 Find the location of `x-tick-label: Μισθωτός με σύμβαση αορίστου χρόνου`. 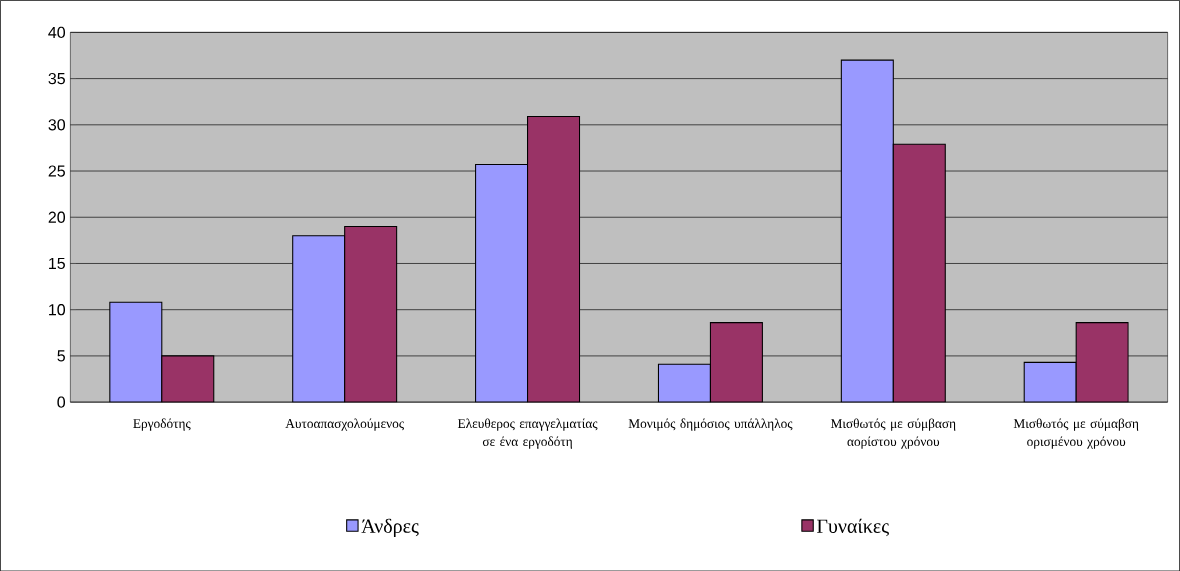

x-tick-label: Μισθωτός με σύμβαση αορίστου χρόνου is located at coordinates (893, 433).